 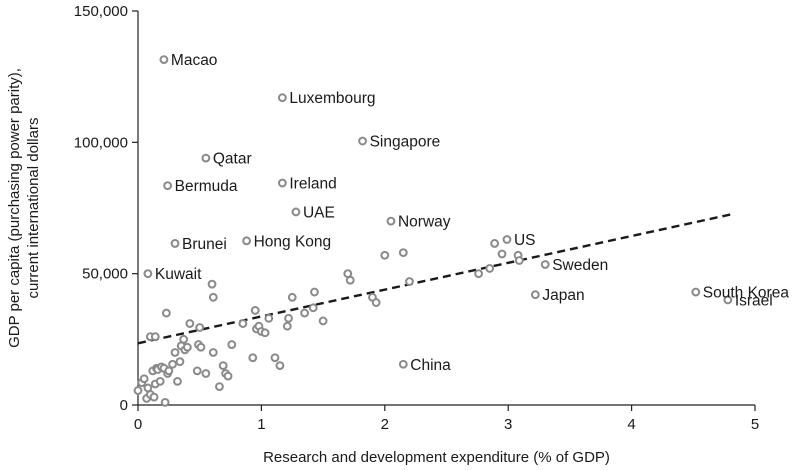 I want to click on point-label-macao: Macao, so click(x=194, y=60).